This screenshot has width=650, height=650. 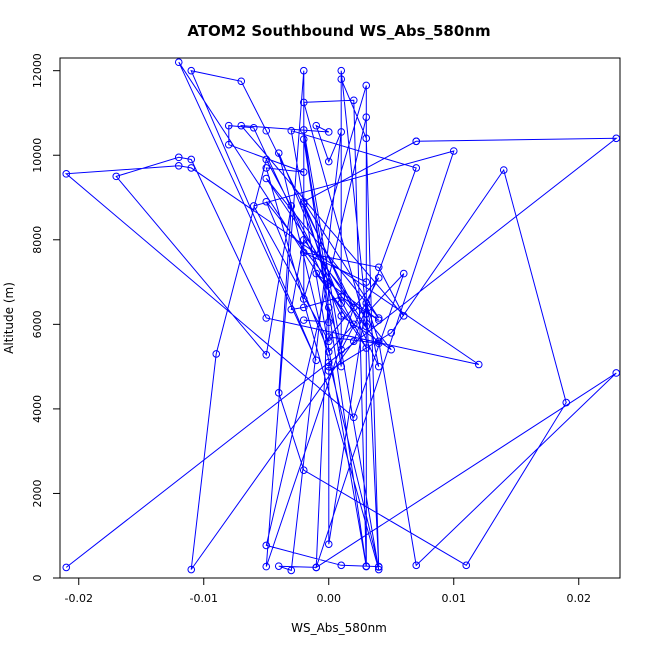 I want to click on y-tick-label: 10000, so click(x=37, y=155).